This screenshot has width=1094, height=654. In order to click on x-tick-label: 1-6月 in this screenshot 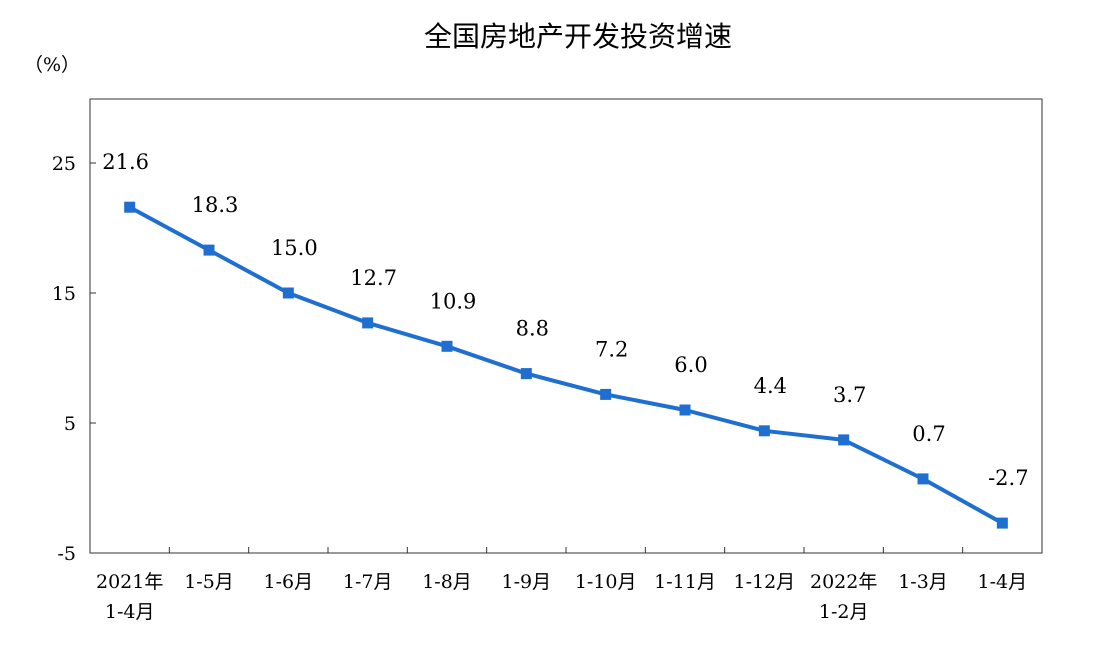, I will do `click(289, 582)`.